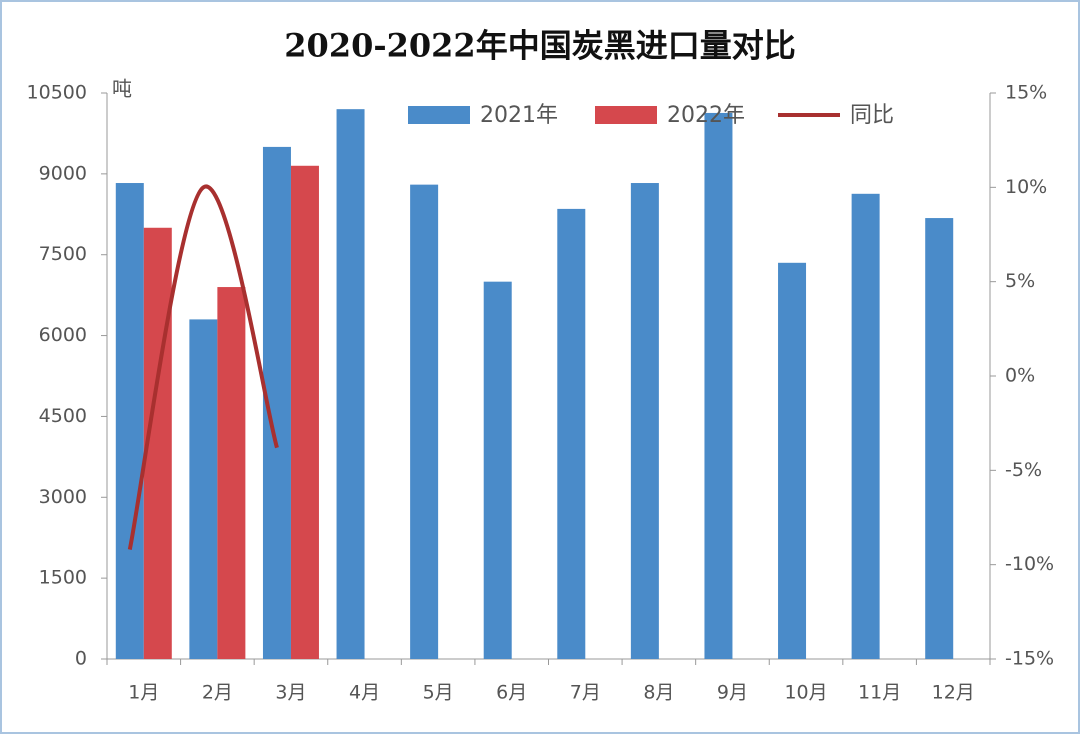  Describe the element at coordinates (63, 578) in the screenshot. I see `y-tick-label: 1500` at that location.